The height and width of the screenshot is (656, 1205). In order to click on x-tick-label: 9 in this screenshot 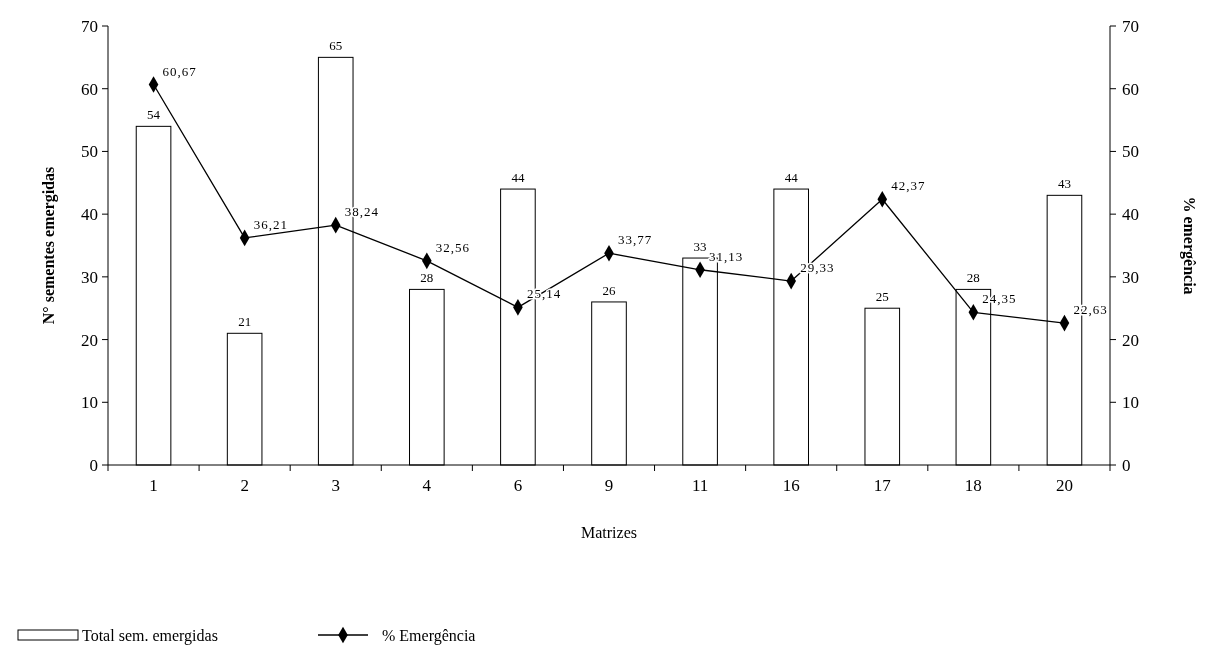, I will do `click(609, 485)`.